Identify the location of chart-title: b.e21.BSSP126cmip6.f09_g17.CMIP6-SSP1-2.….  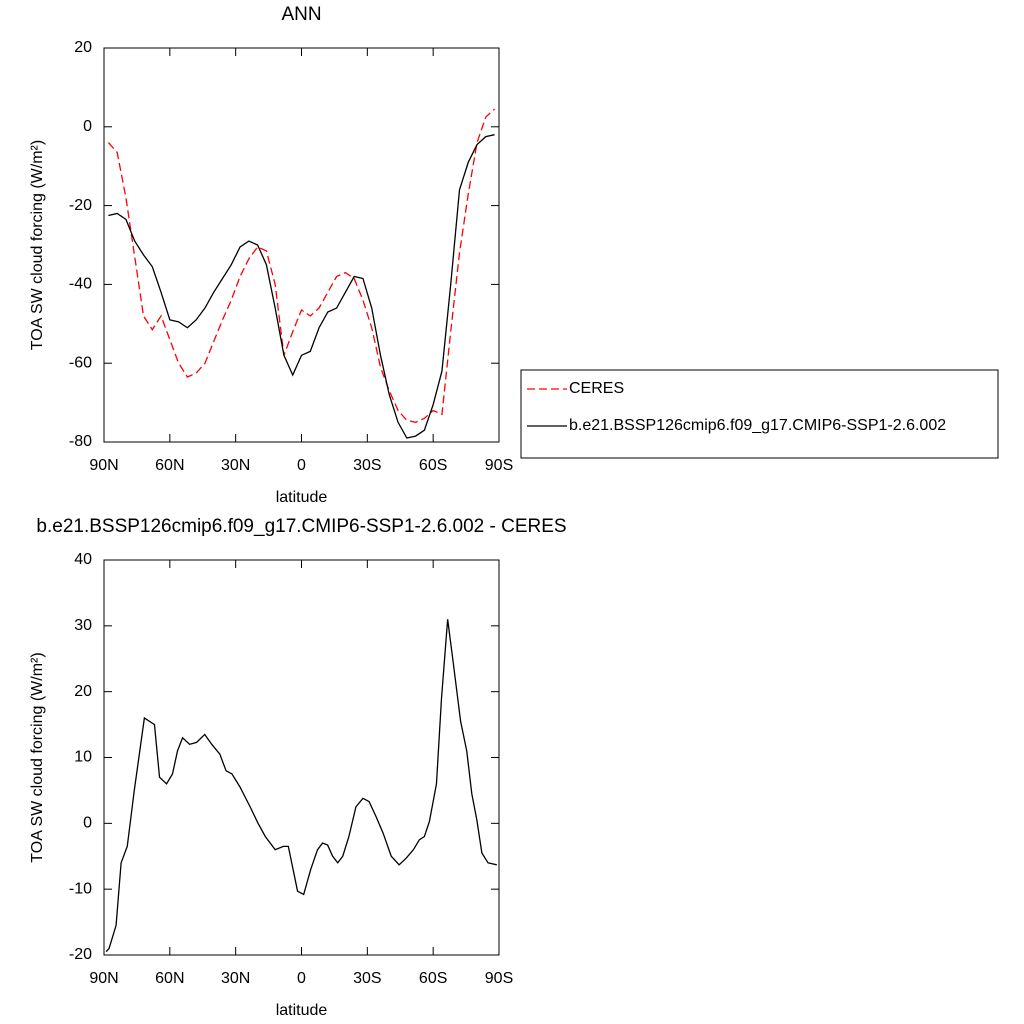
(301, 526).